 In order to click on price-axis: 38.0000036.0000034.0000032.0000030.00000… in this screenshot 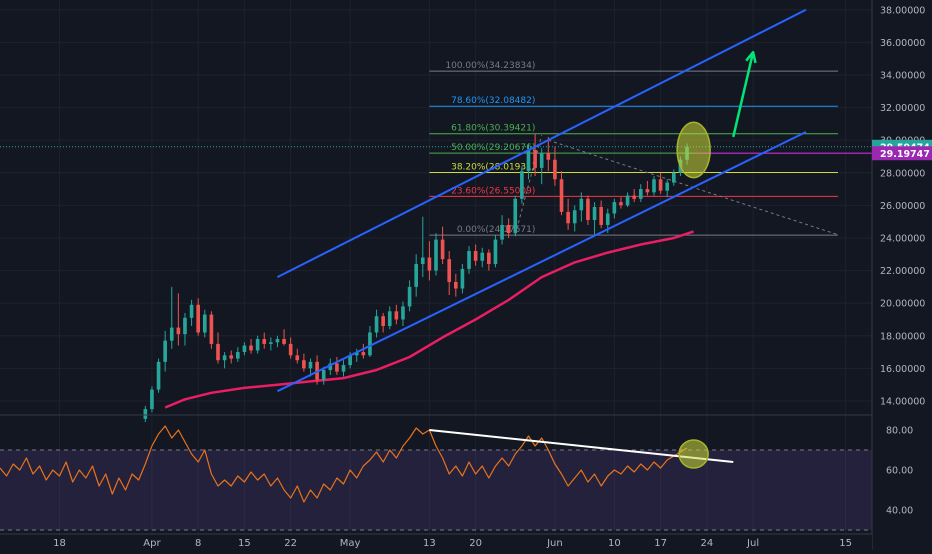, I will do `click(901, 275)`.